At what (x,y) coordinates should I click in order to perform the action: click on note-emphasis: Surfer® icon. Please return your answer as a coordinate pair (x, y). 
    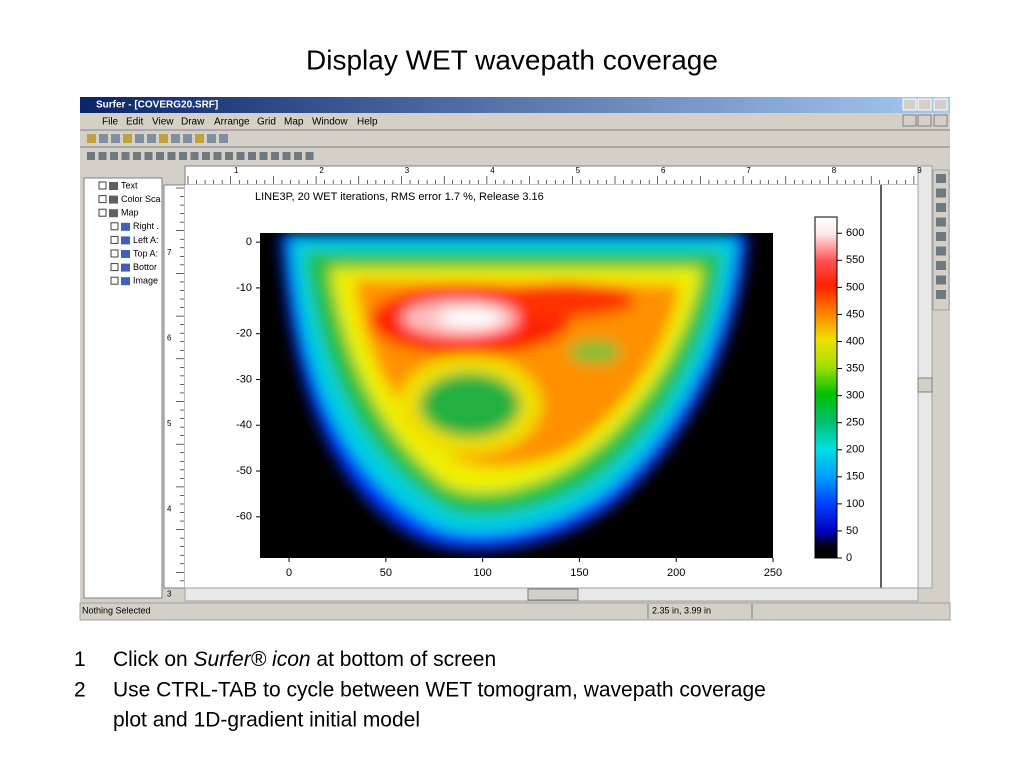
    Looking at the image, I should click on (252, 659).